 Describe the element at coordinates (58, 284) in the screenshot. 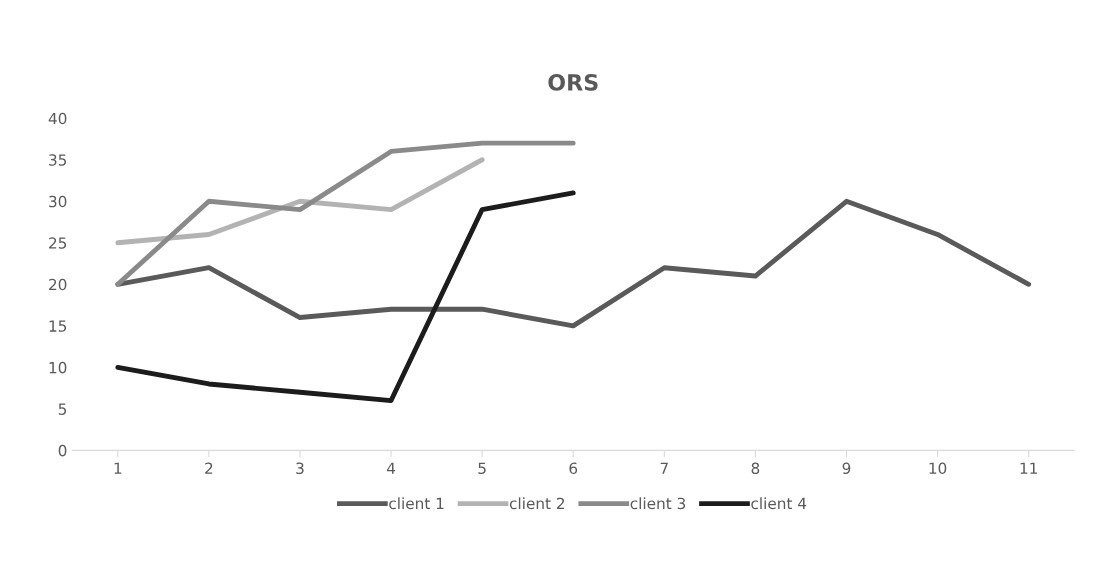

I see `y-tick-label: 20` at that location.